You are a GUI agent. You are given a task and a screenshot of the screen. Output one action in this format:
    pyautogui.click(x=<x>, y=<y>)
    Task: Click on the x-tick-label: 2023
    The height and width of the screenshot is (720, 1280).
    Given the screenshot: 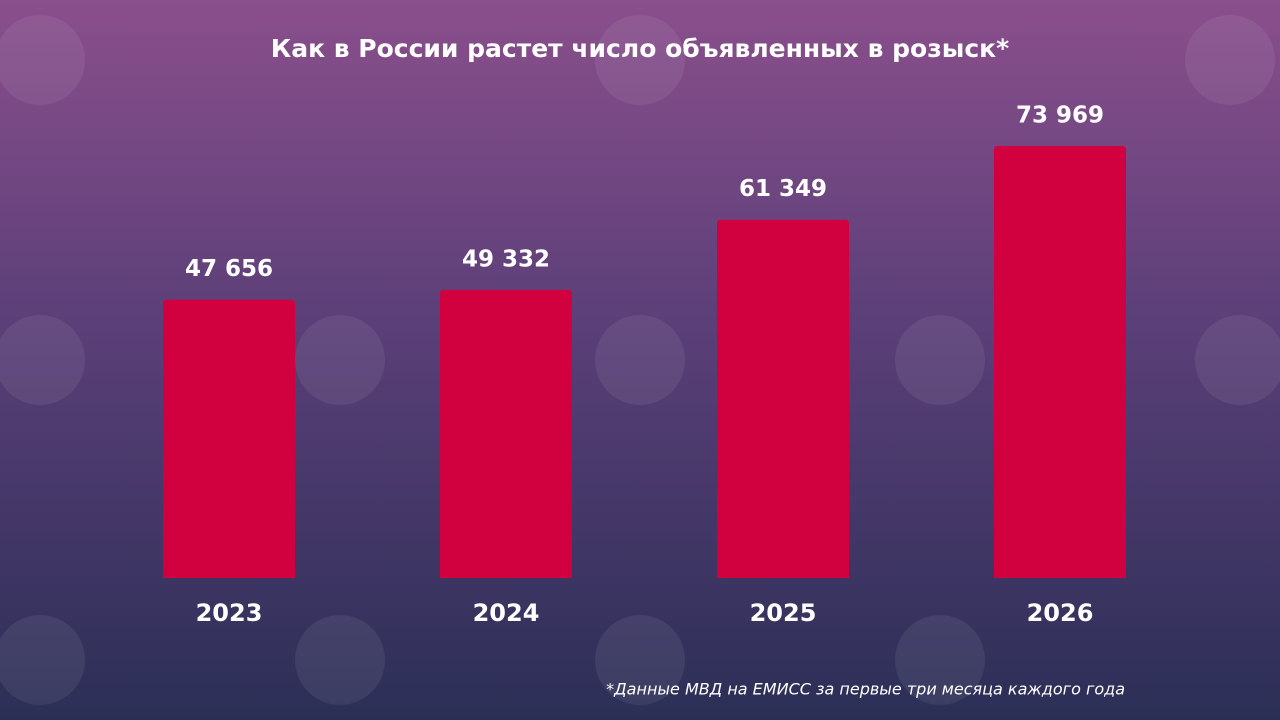 What is the action you would take?
    pyautogui.click(x=229, y=613)
    